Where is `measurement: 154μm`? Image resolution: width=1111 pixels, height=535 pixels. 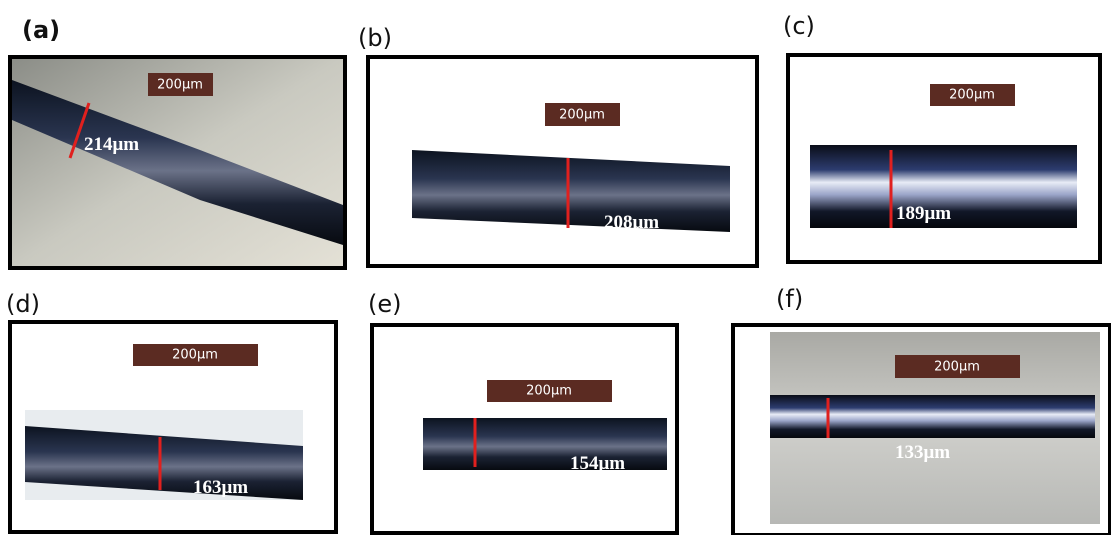 measurement: 154μm is located at coordinates (597, 463).